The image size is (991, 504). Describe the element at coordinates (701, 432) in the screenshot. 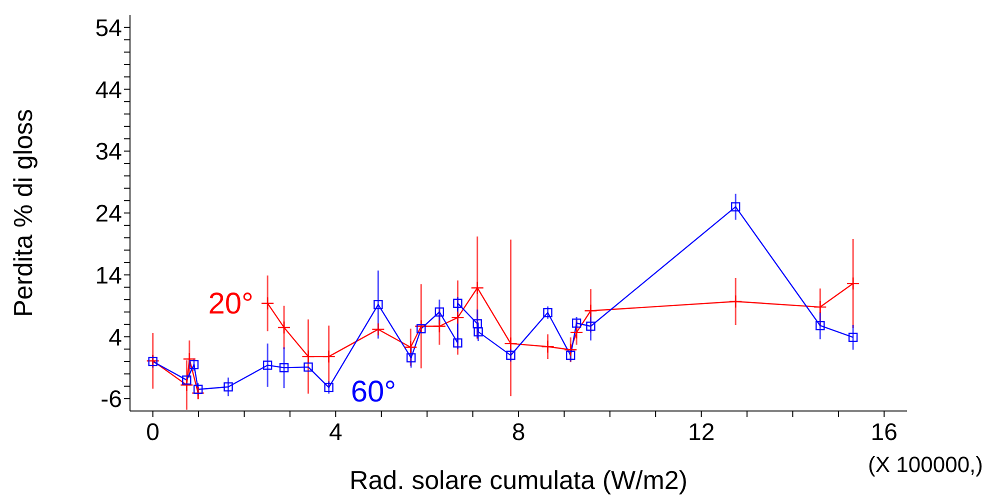

I see `x-tick-label: 12` at that location.